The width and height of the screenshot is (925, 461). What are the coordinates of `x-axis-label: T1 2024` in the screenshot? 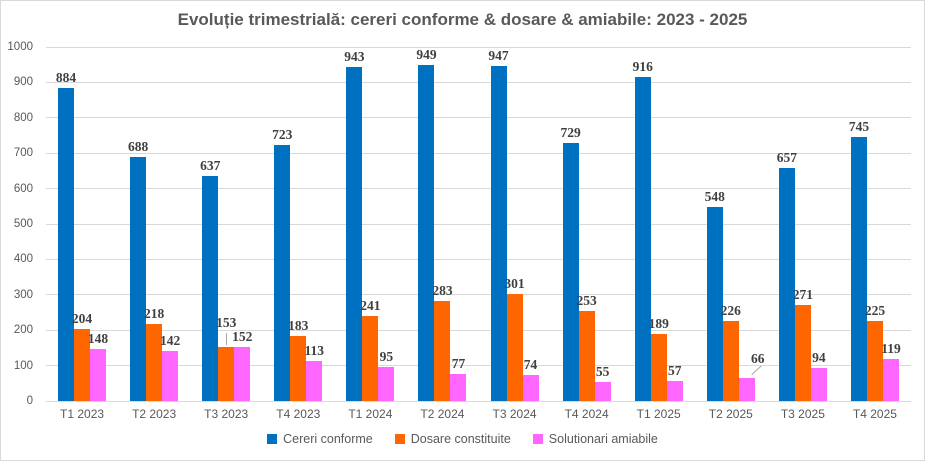 It's located at (370, 414).